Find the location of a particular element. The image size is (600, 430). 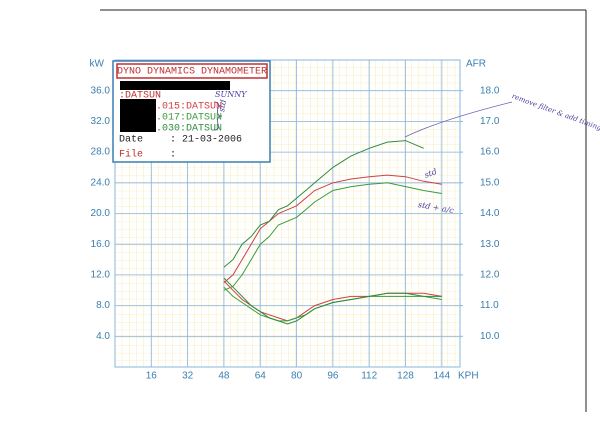

y-tick-label: 24.0 is located at coordinates (101, 182).